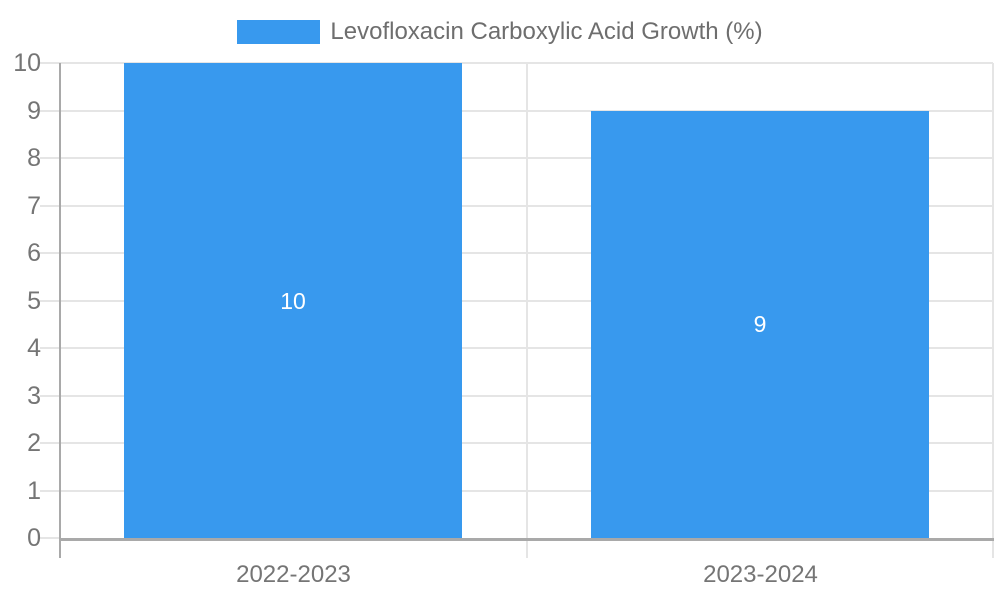  I want to click on legend-swatch, so click(279, 32).